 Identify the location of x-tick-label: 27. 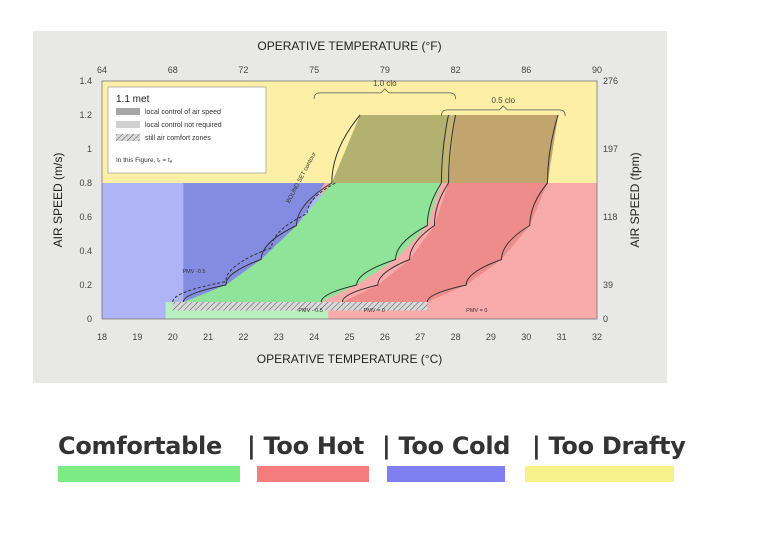
(420, 337).